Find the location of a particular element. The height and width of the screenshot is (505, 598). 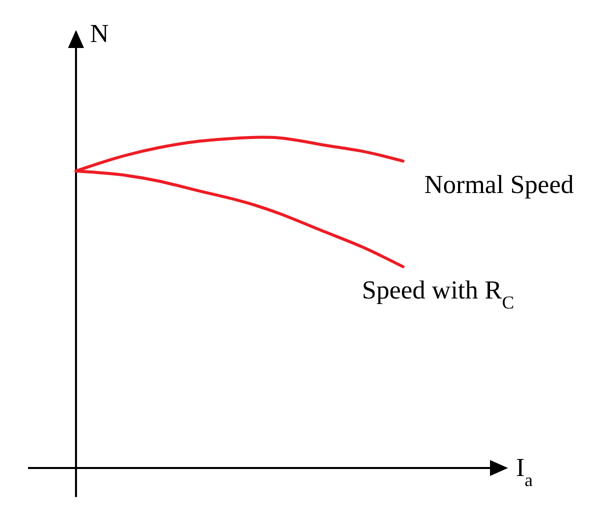

series-label: Normal Speed is located at coordinates (499, 185).